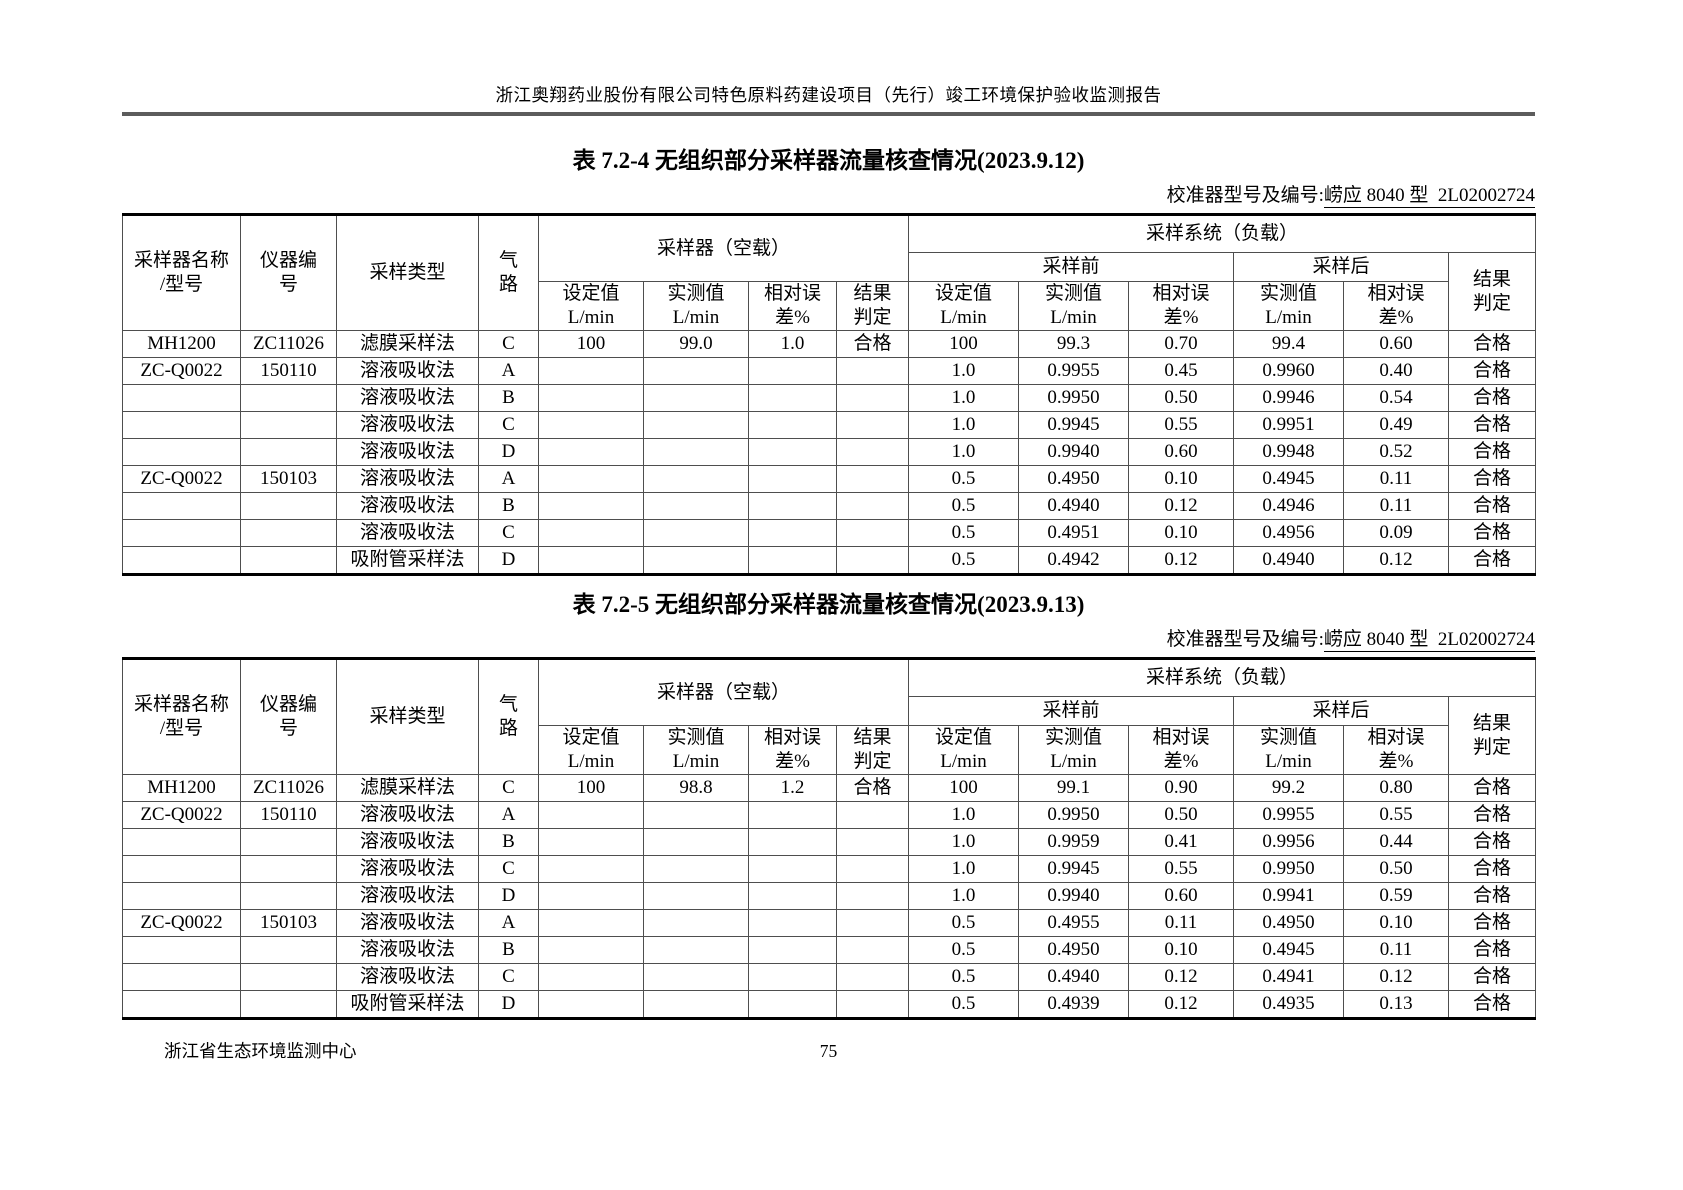 This screenshot has width=1683, height=1190. Describe the element at coordinates (1289, 560) in the screenshot. I see `table-cell: 0.4940` at that location.